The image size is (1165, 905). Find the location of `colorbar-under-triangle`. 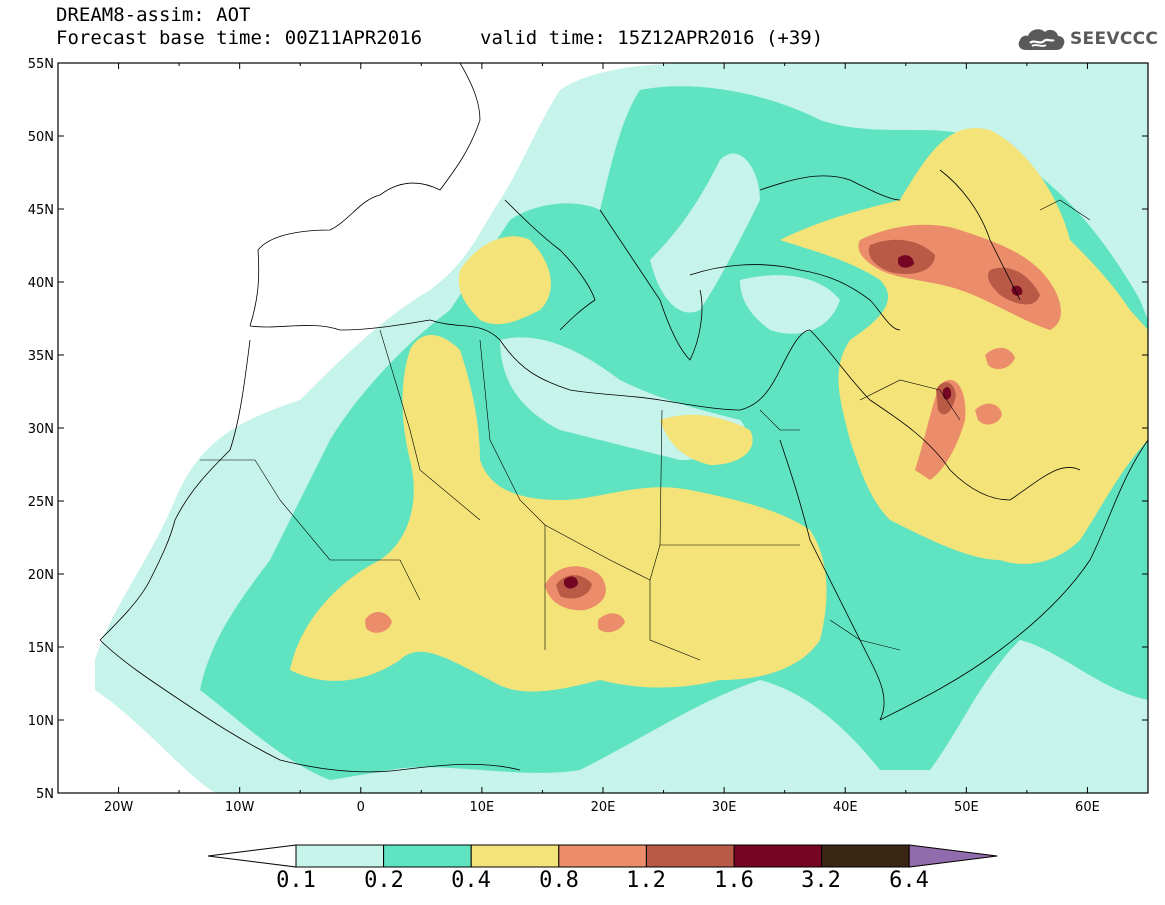

colorbar-under-triangle is located at coordinates (252, 856).